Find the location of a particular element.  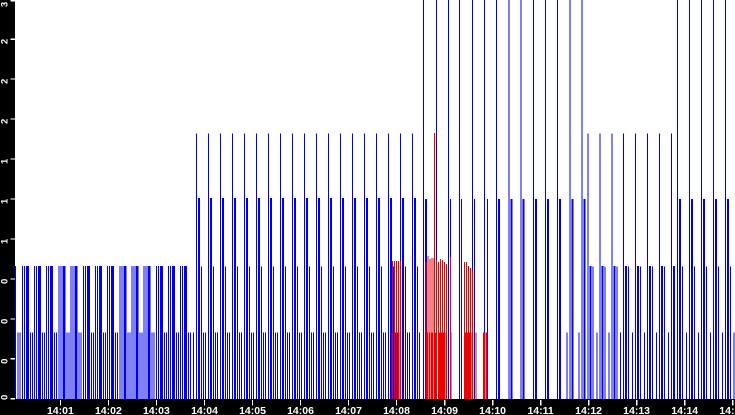

svg-text: 14:04 is located at coordinates (204, 410).